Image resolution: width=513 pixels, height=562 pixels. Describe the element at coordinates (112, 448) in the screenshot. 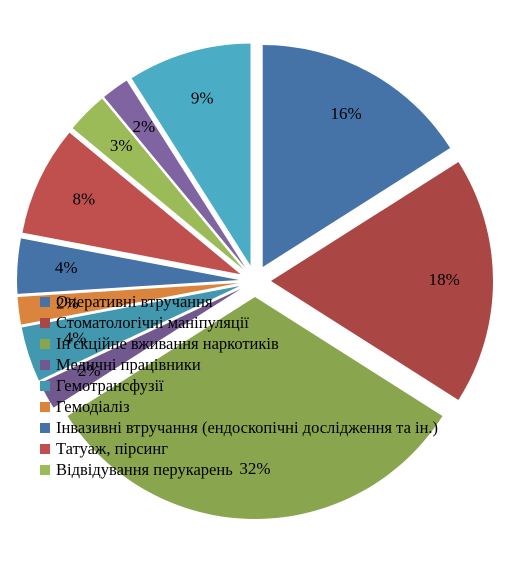

I see `legend-label: Татуаж, пірсинг` at that location.